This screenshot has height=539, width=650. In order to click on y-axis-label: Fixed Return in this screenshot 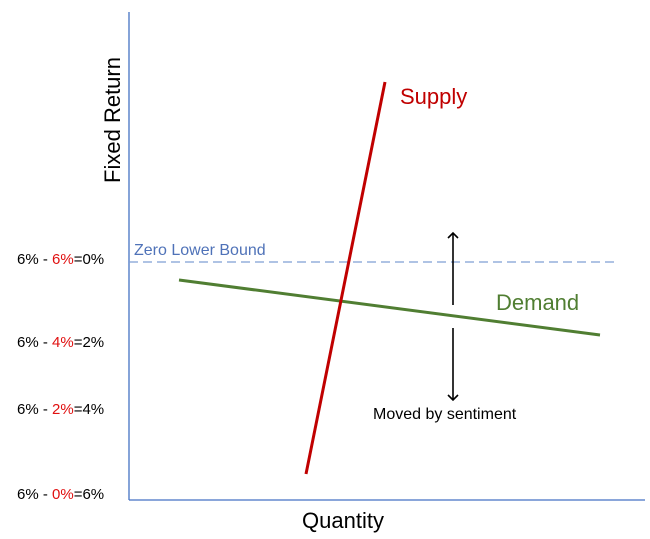, I will do `click(112, 120)`.